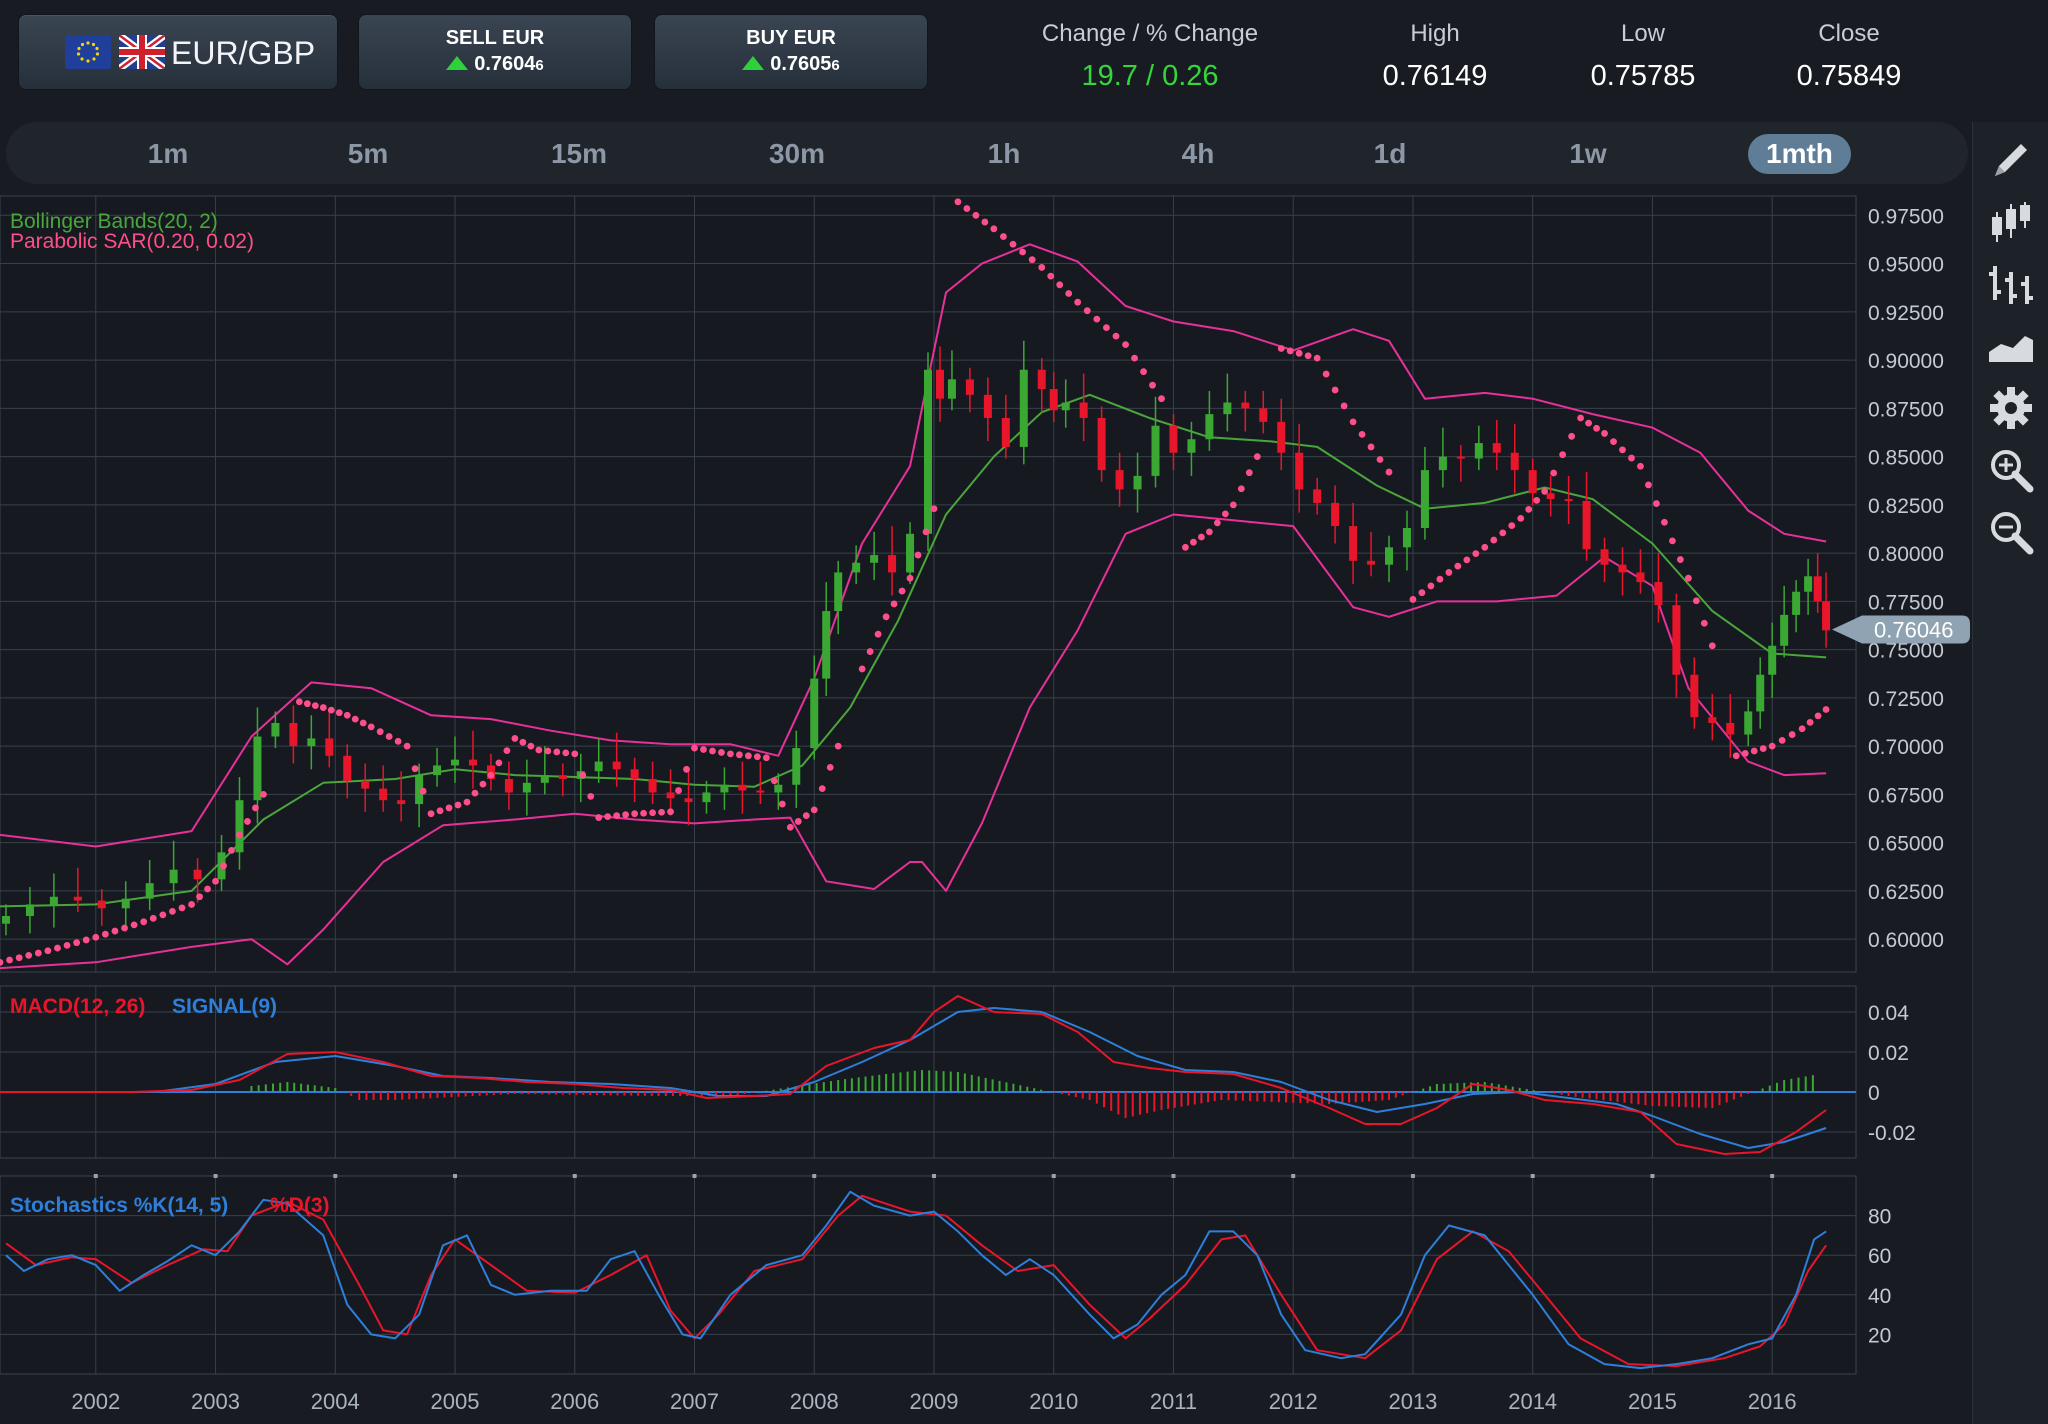 This screenshot has width=2048, height=1424. What do you see at coordinates (2011, 284) in the screenshot?
I see `bar-chart-icon` at bounding box center [2011, 284].